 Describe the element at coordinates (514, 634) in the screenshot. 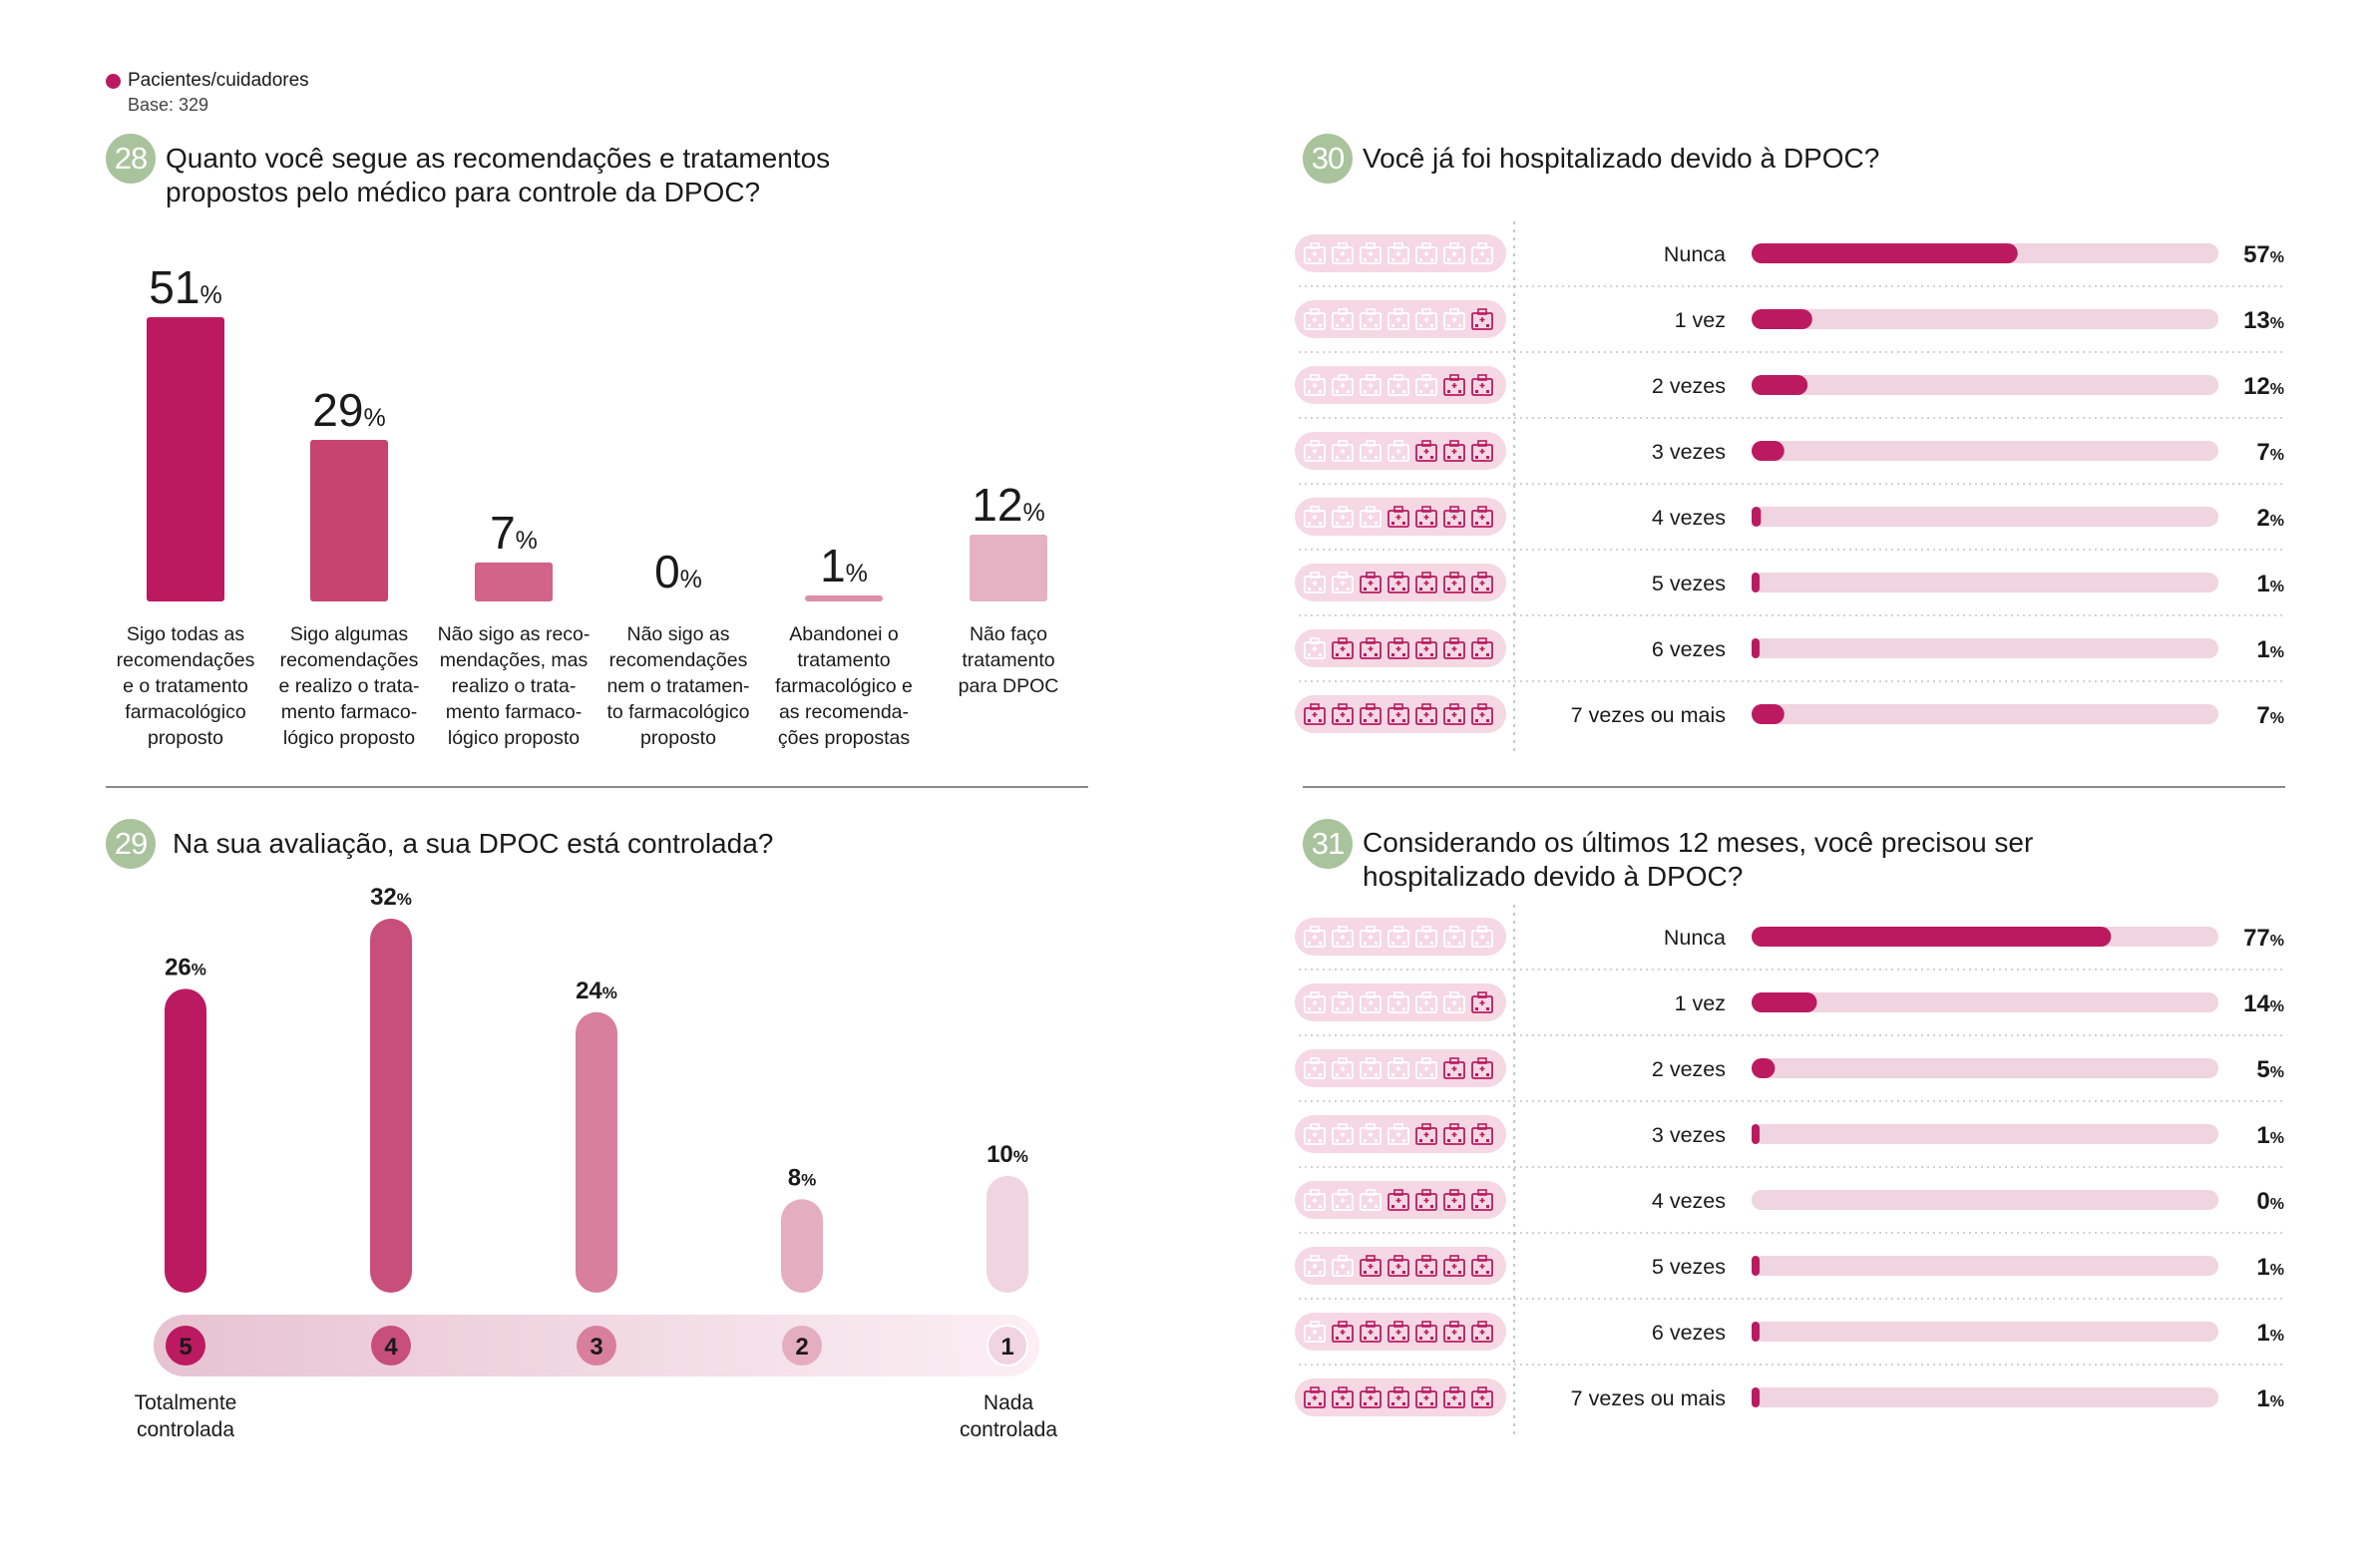

I see `q28-category-label: Não sigo as reco-` at that location.